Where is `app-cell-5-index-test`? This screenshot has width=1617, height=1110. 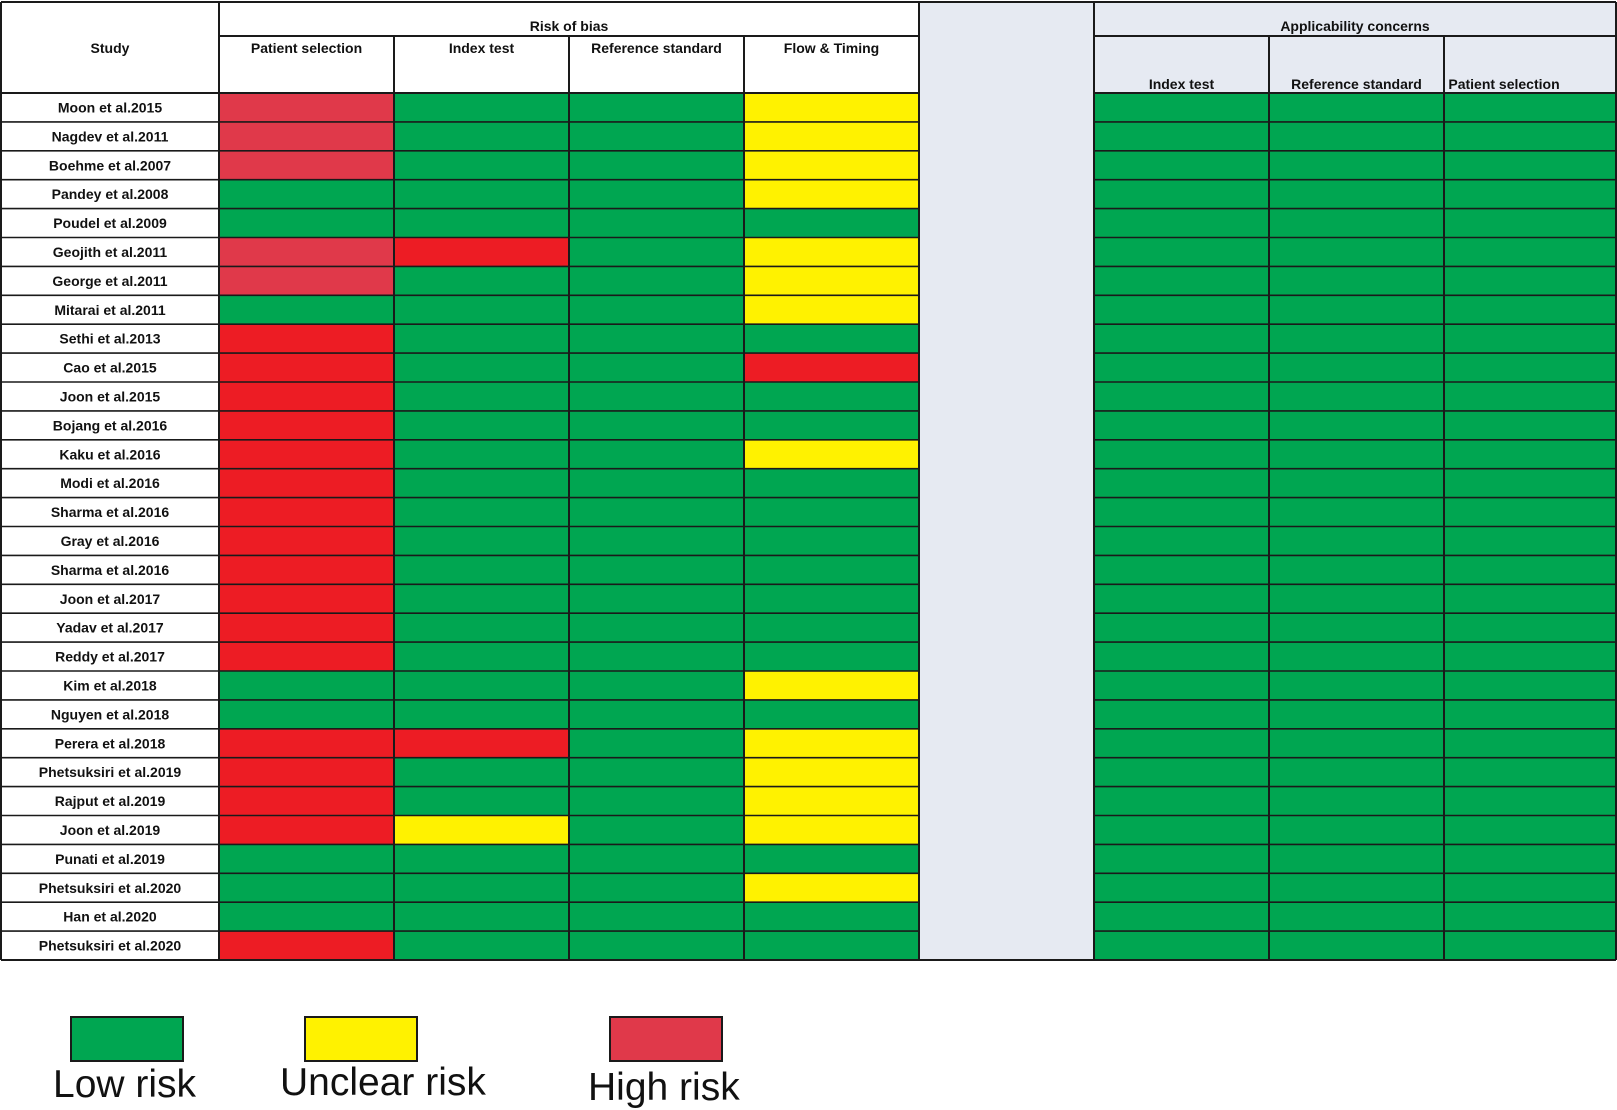 app-cell-5-index-test is located at coordinates (1181, 223).